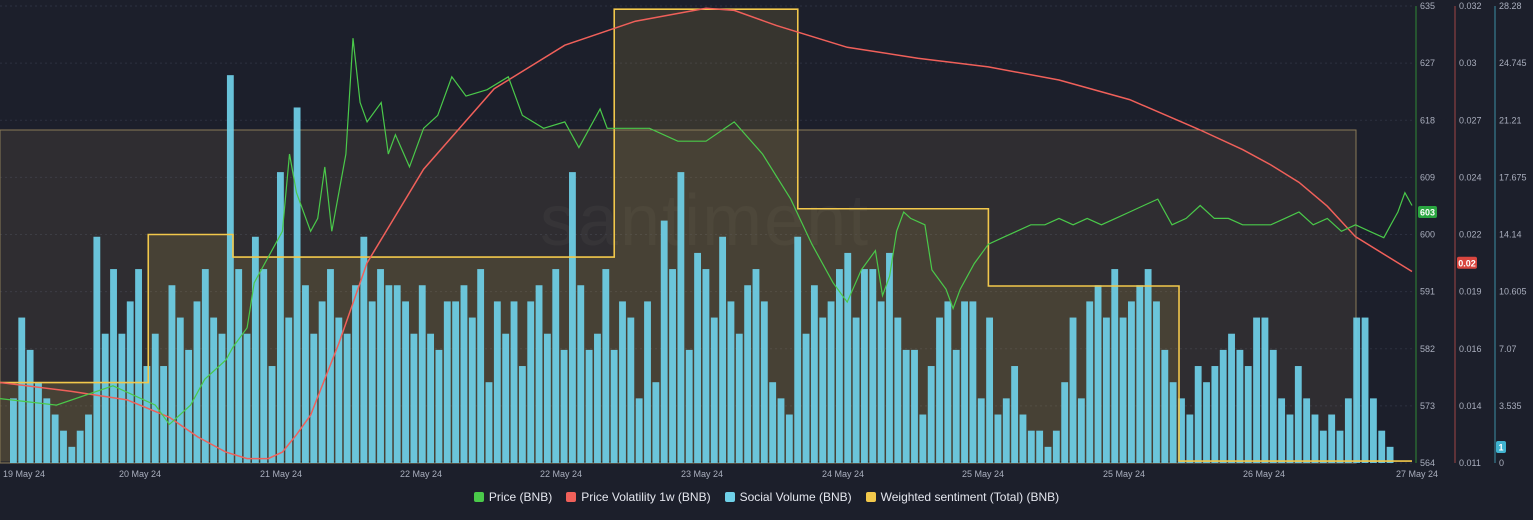  I want to click on x-tick-label: 21 May 24, so click(281, 474).